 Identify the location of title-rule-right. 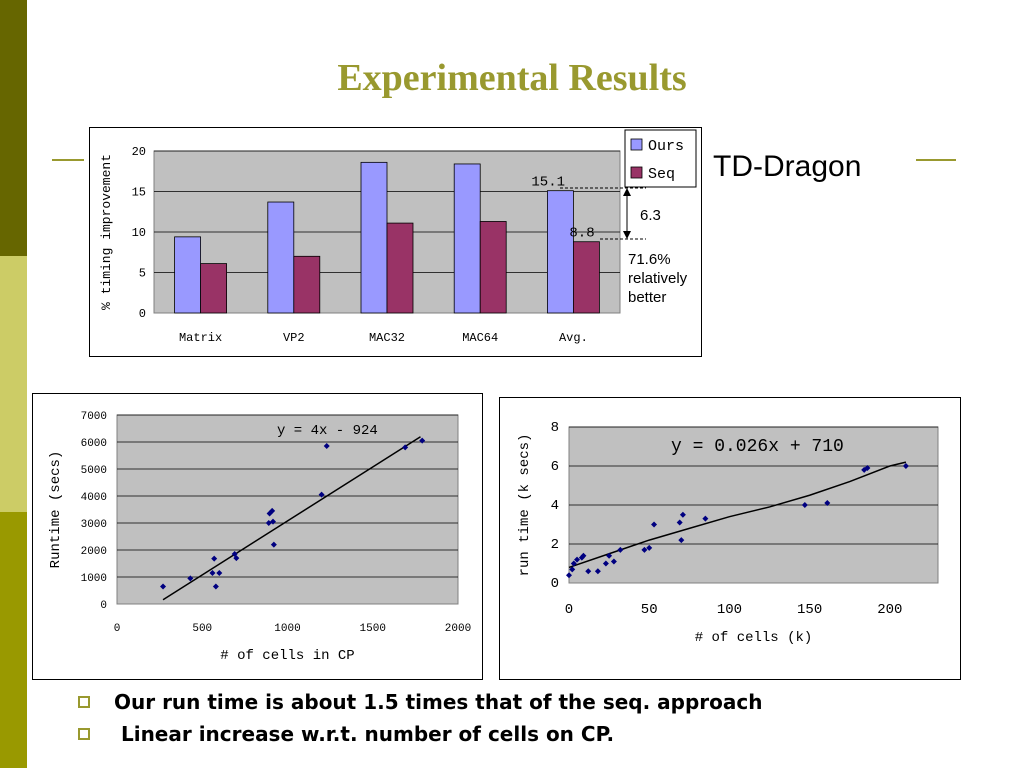
(936, 160).